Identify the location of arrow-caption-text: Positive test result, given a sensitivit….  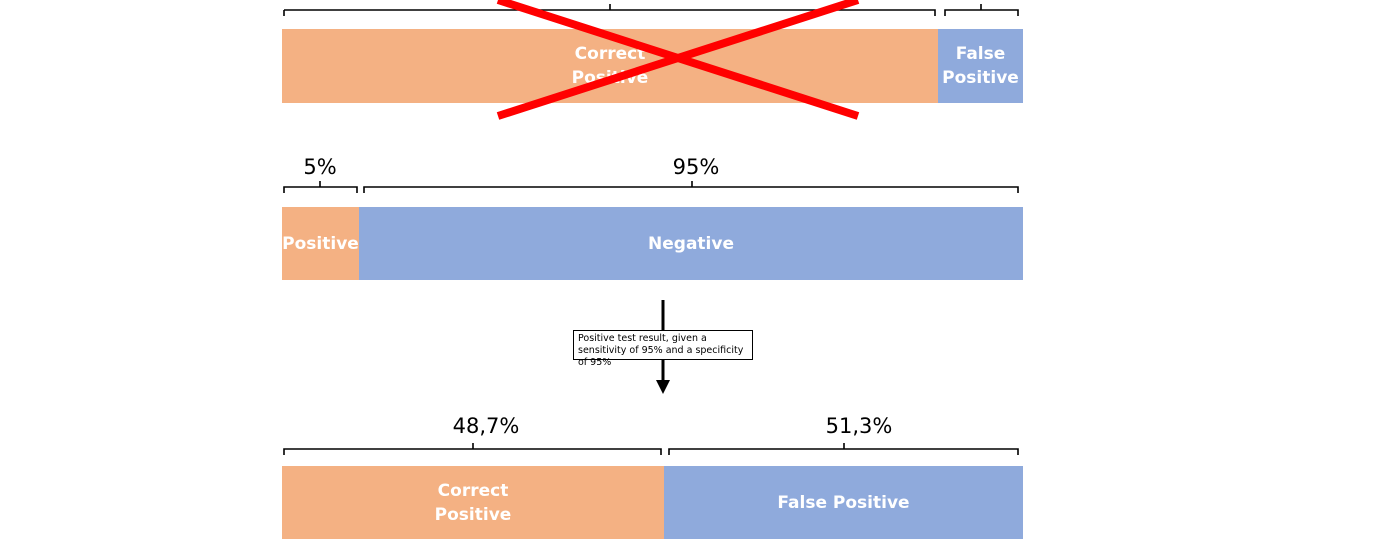
(661, 350).